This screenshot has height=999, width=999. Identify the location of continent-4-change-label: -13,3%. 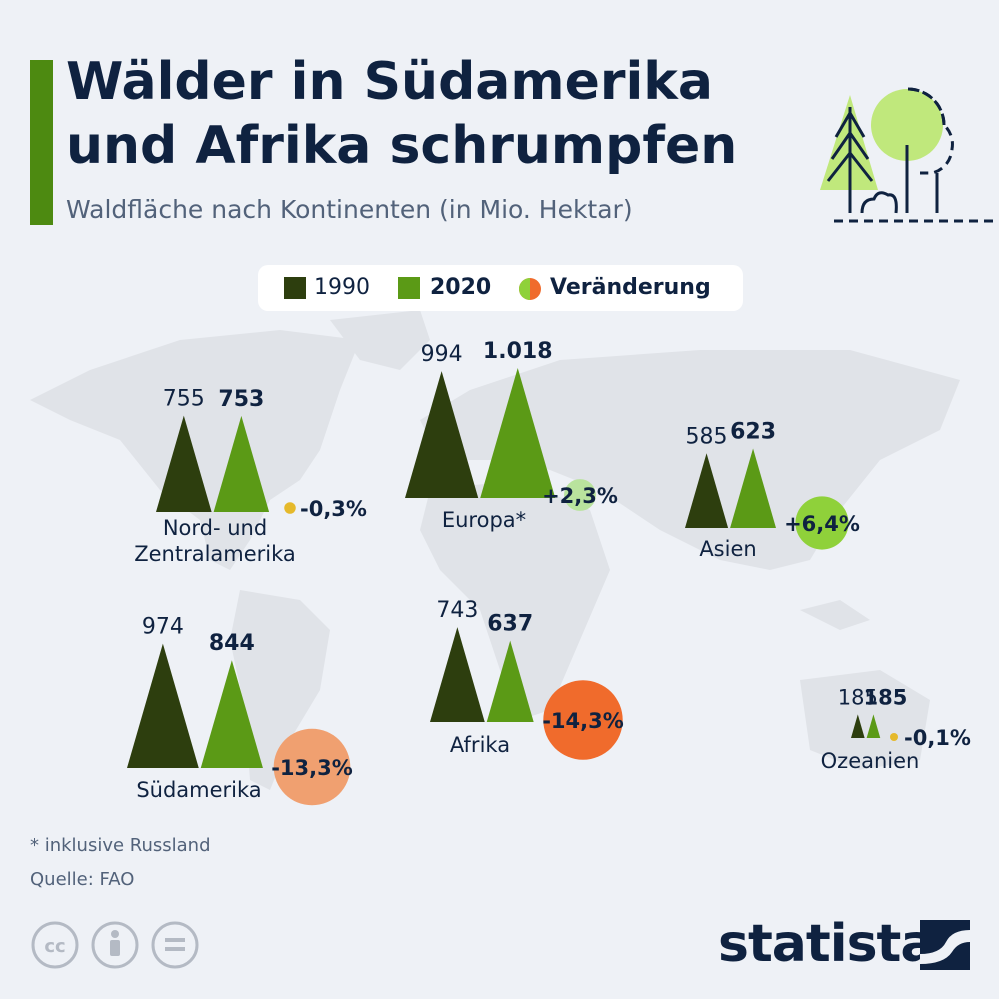
(312, 768).